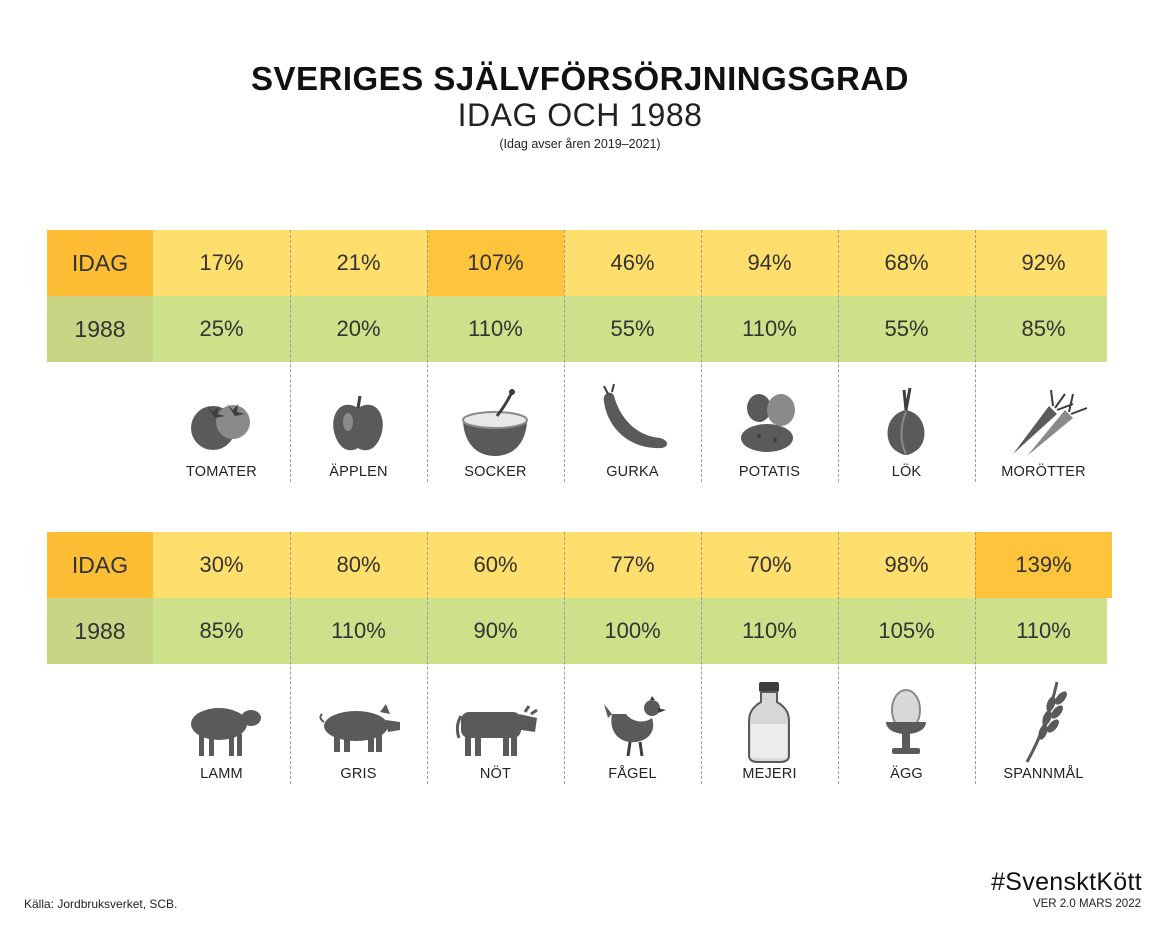  What do you see at coordinates (769, 719) in the screenshot?
I see `milk-bottle-icon` at bounding box center [769, 719].